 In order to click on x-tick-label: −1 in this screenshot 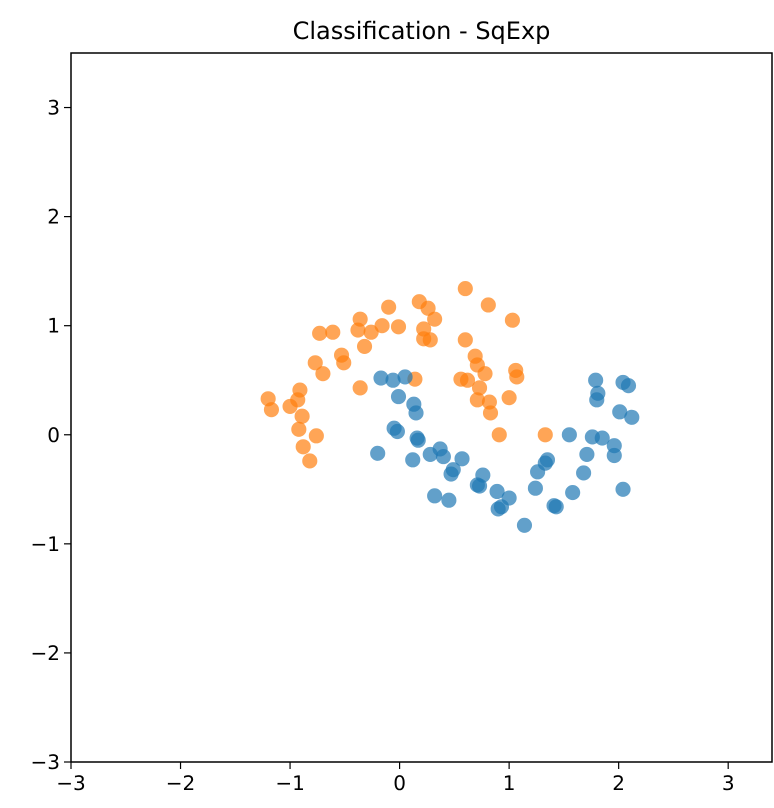, I will do `click(290, 783)`.